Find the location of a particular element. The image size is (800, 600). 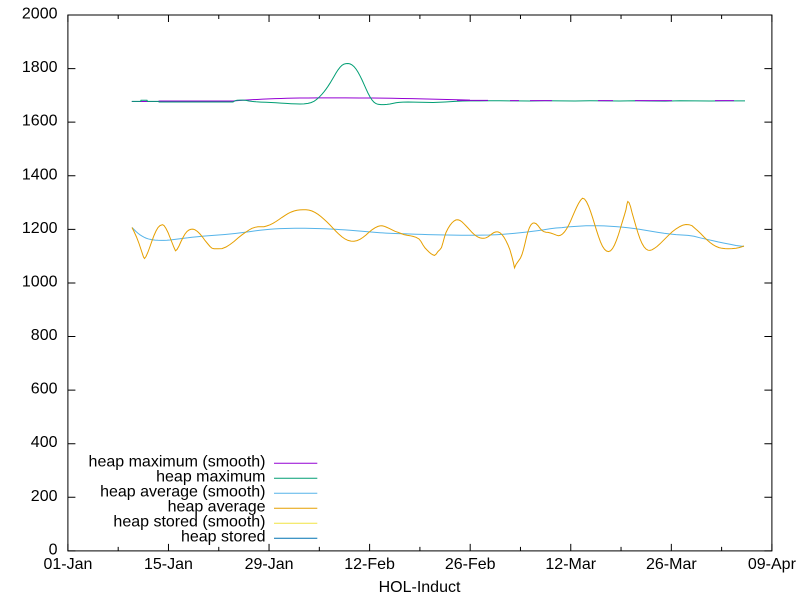

svg-text: 800 is located at coordinates (44, 335).